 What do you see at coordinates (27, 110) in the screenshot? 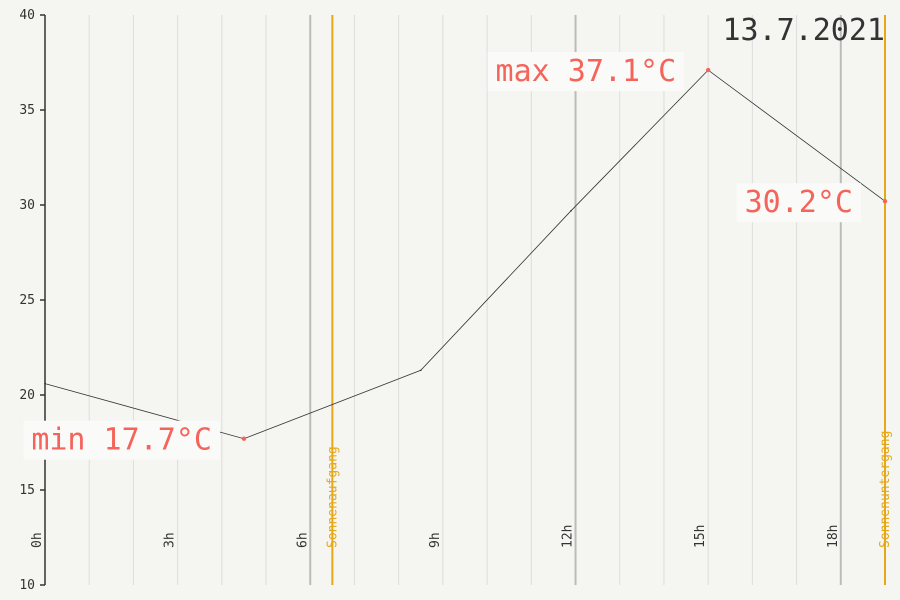
I see `y-tick-label: 35` at bounding box center [27, 110].